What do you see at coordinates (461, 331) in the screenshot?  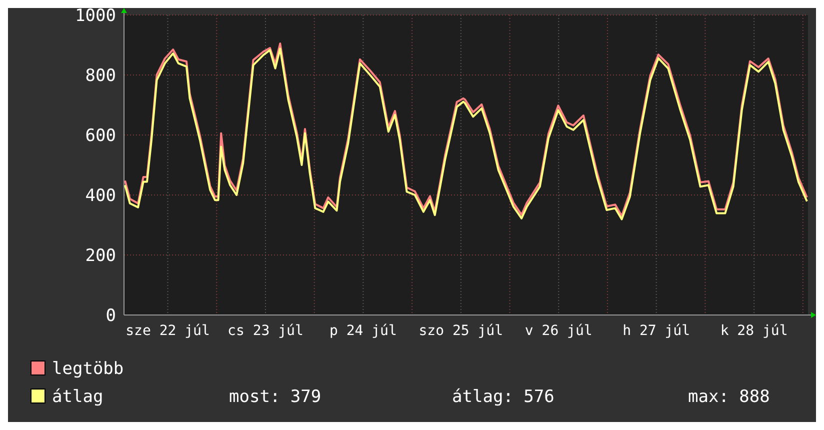 I see `x-tick-label: szo 25 júl` at bounding box center [461, 331].